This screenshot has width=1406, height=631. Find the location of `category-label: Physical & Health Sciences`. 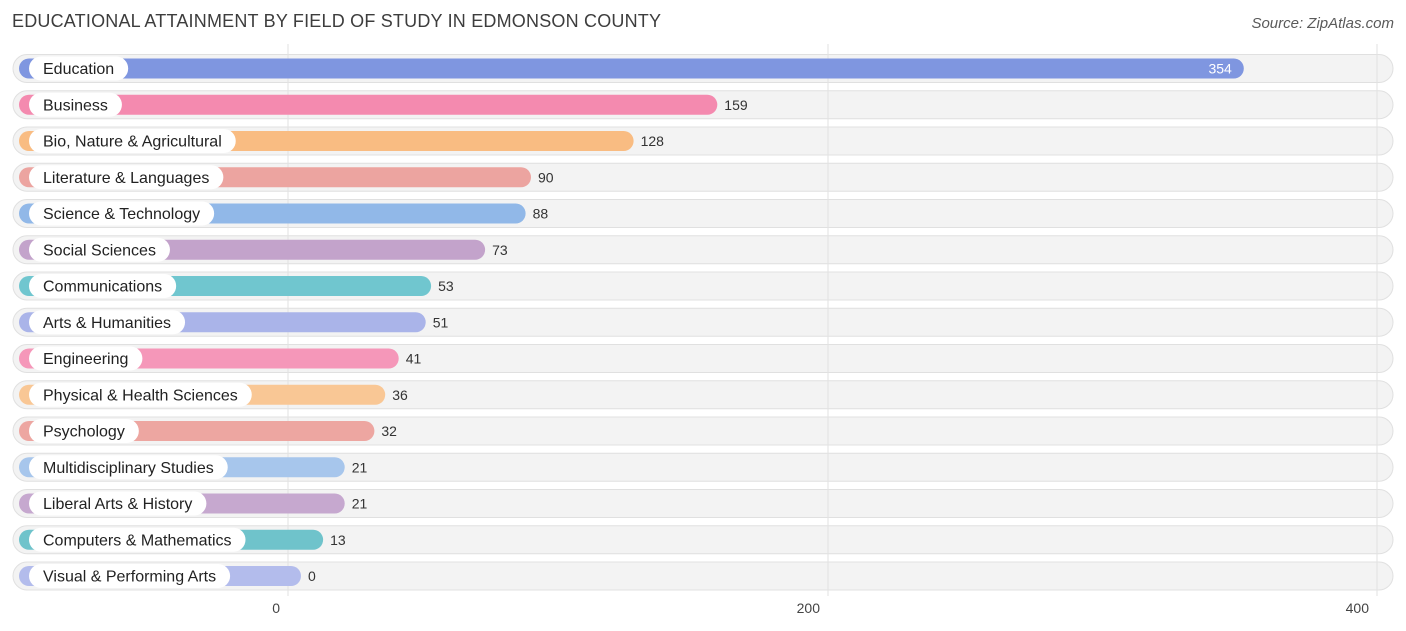

category-label: Physical & Health Sciences is located at coordinates (140, 395).